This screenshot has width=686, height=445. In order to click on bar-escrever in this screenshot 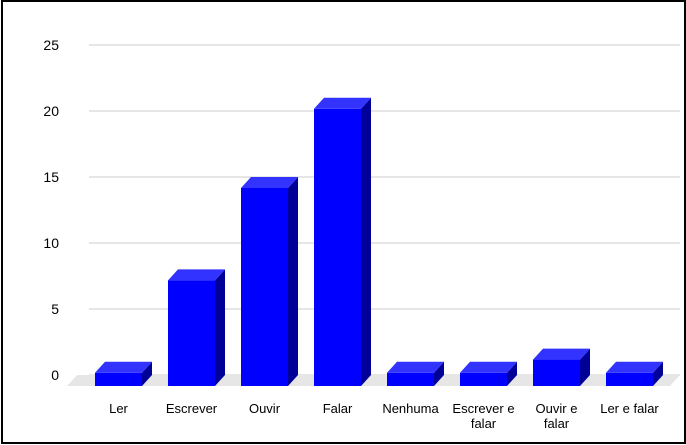, I will do `click(196, 327)`.